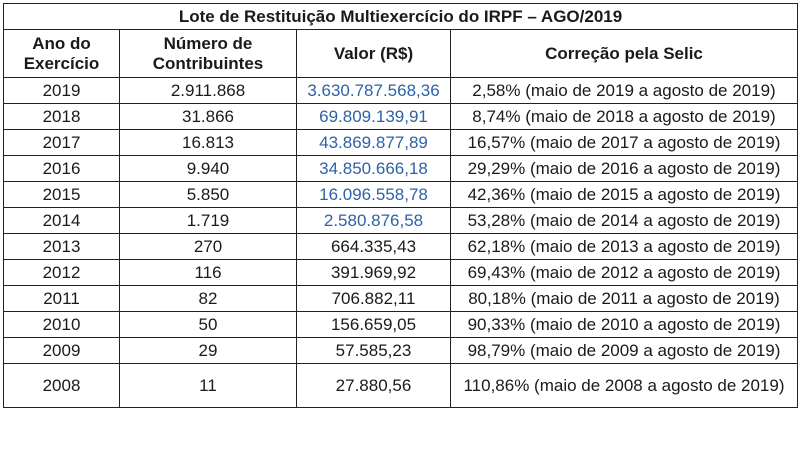 The image size is (800, 449). I want to click on cell-valor: 3.630.787.568,36, so click(373, 90).